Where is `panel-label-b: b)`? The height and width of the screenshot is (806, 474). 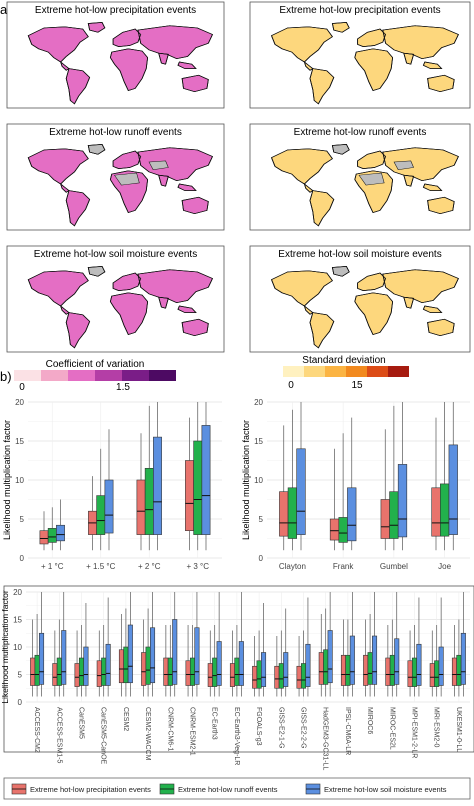
panel-label-b: b) is located at coordinates (6, 376).